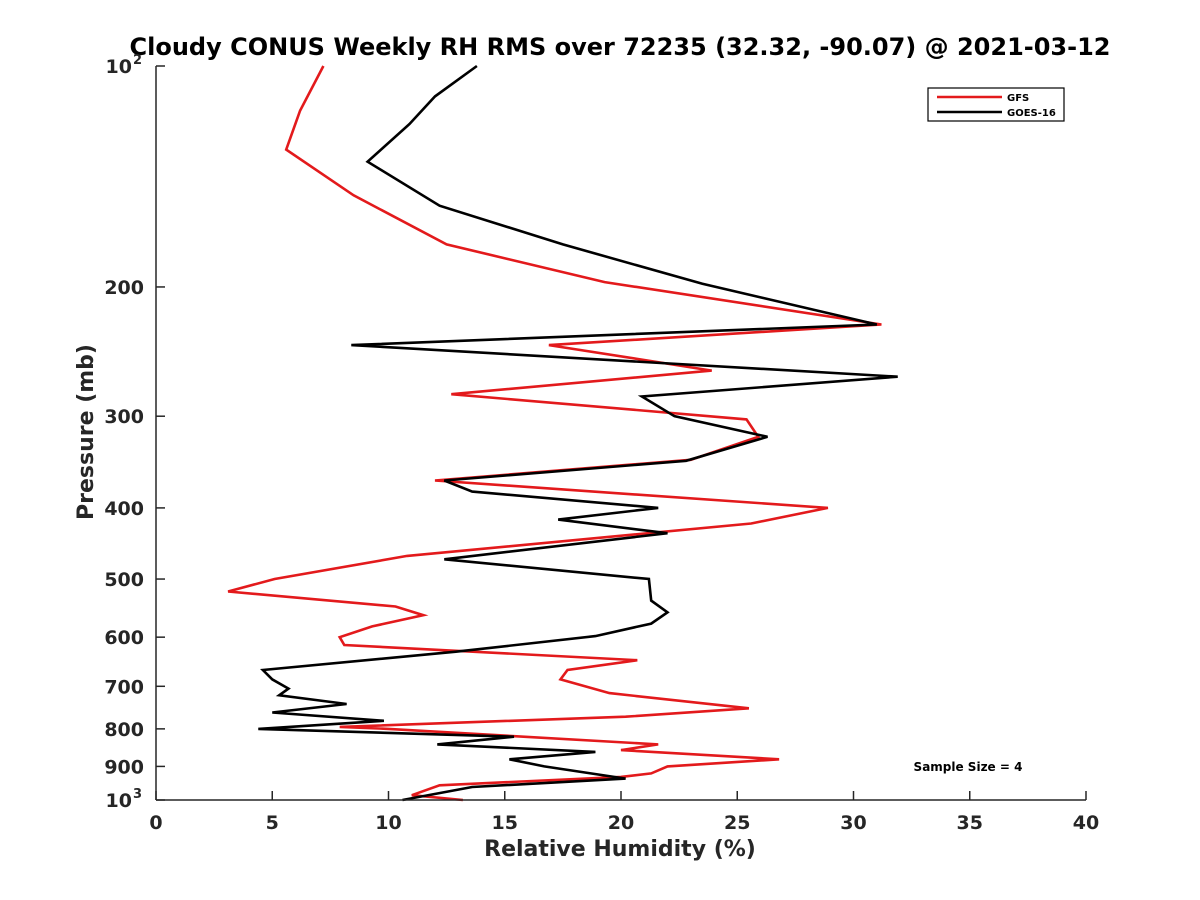  I want to click on y-tick-label: 400, so click(124, 509).